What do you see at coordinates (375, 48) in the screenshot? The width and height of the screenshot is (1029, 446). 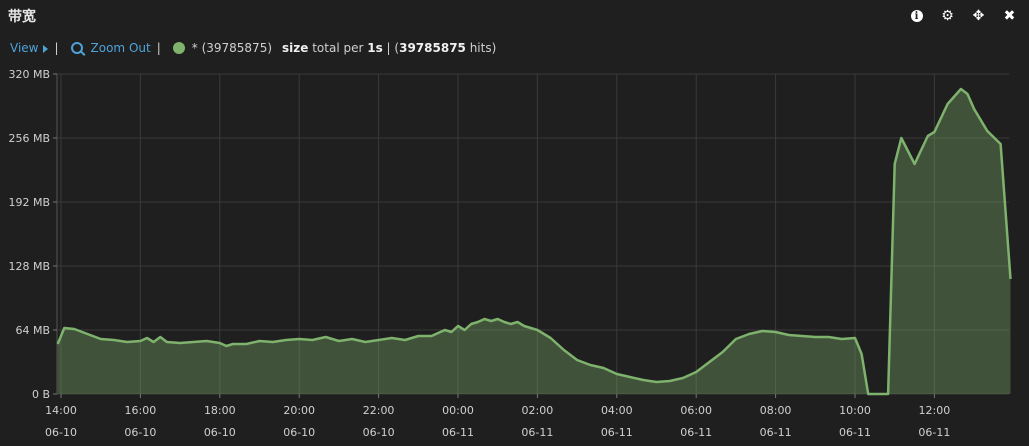 I see `metric-interval: 1s` at bounding box center [375, 48].